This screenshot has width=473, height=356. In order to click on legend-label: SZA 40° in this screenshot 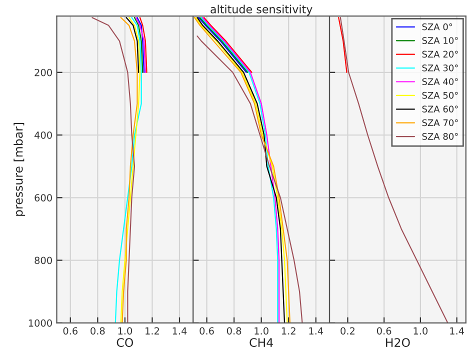, I will do `click(440, 82)`.